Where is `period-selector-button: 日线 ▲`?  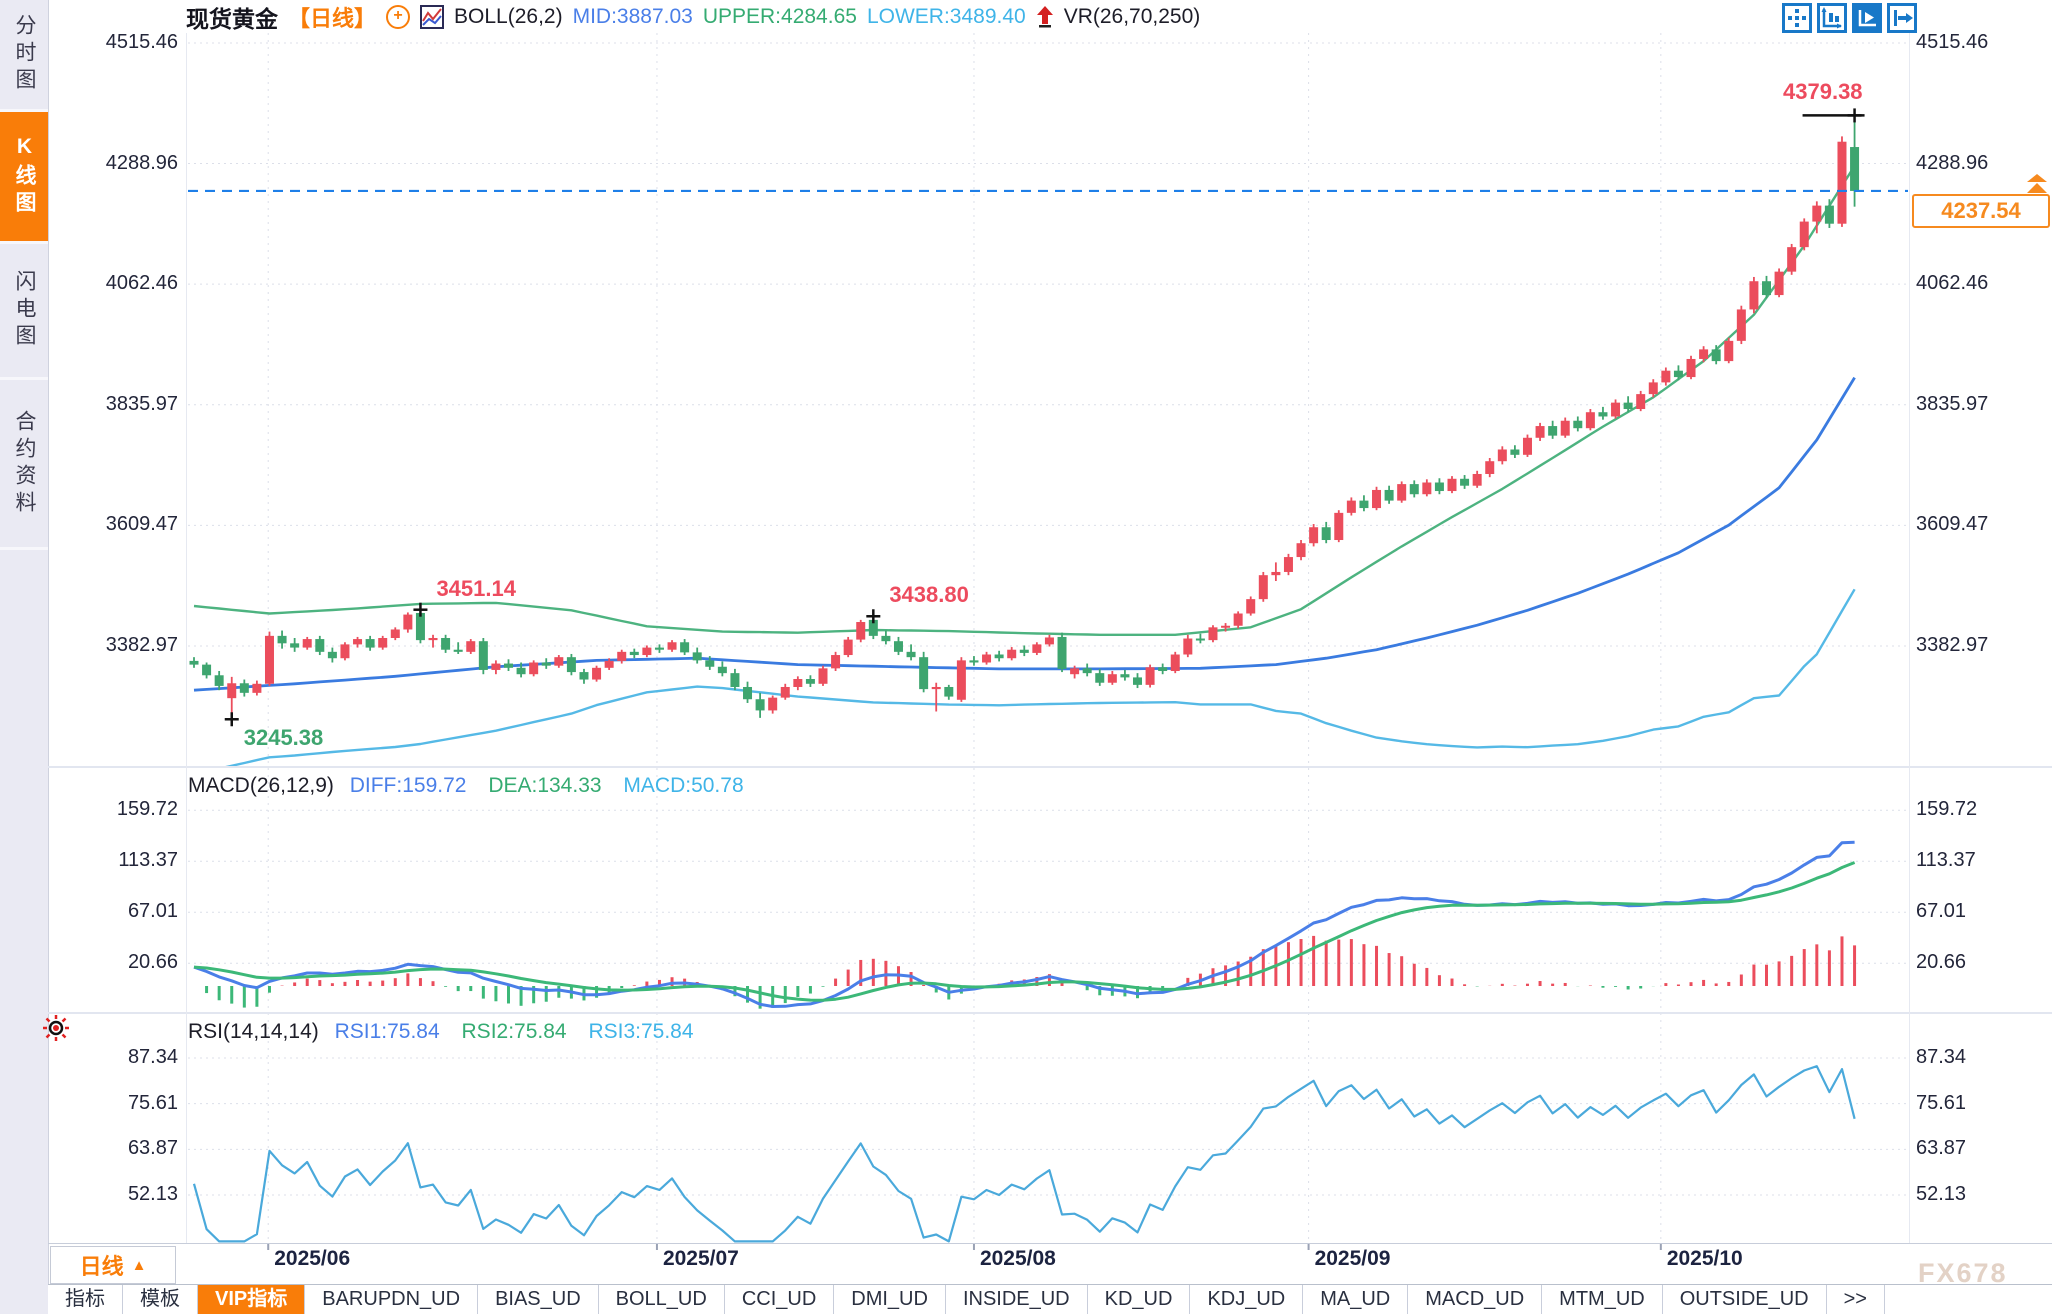 period-selector-button: 日线 ▲ is located at coordinates (113, 1265).